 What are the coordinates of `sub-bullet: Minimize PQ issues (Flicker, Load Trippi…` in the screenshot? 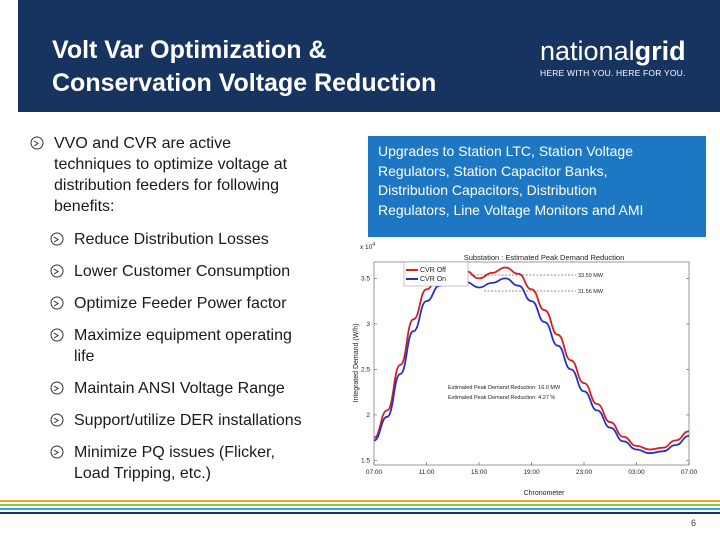 It's located at (205, 463).